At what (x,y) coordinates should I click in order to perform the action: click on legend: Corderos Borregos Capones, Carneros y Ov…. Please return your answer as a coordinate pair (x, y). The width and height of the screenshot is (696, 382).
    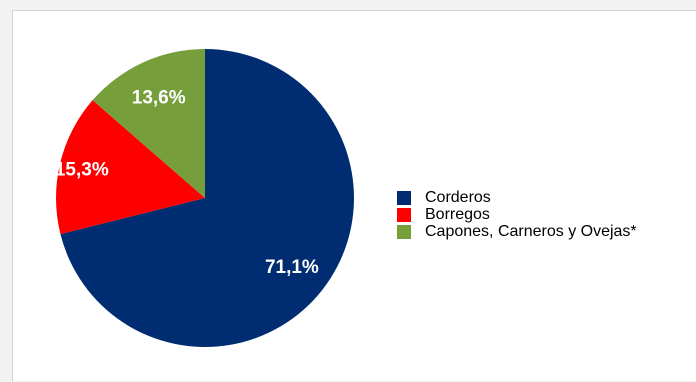
    Looking at the image, I should click on (517, 214).